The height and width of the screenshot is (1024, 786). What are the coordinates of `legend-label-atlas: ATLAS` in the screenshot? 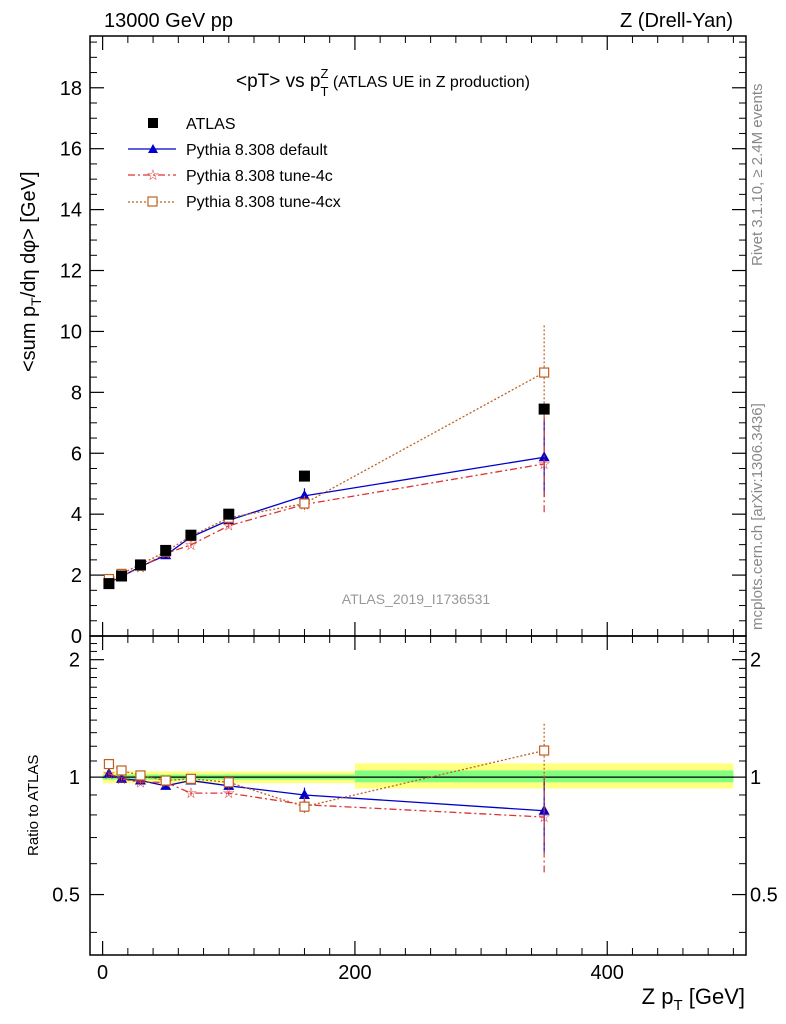 It's located at (211, 124).